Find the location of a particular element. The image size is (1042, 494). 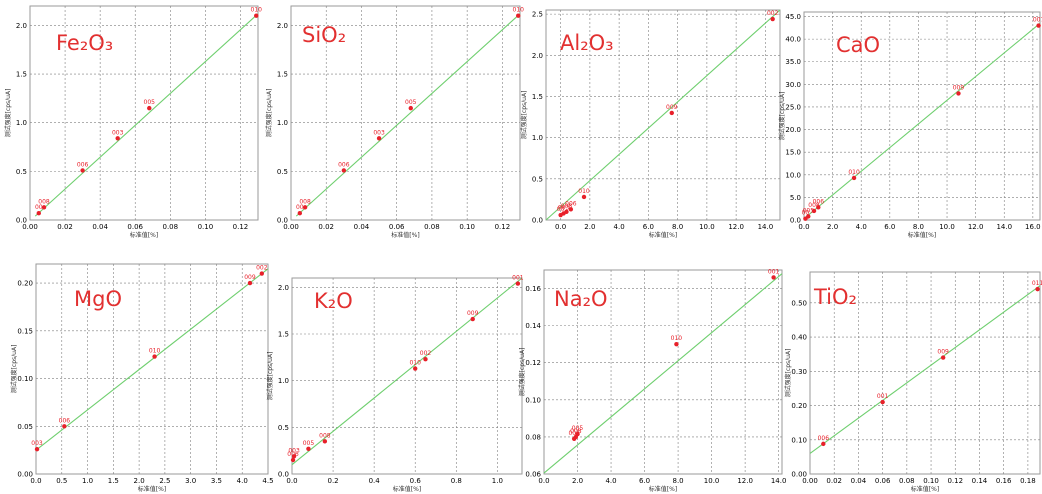

x-tick-label: 0.02 is located at coordinates (326, 227).